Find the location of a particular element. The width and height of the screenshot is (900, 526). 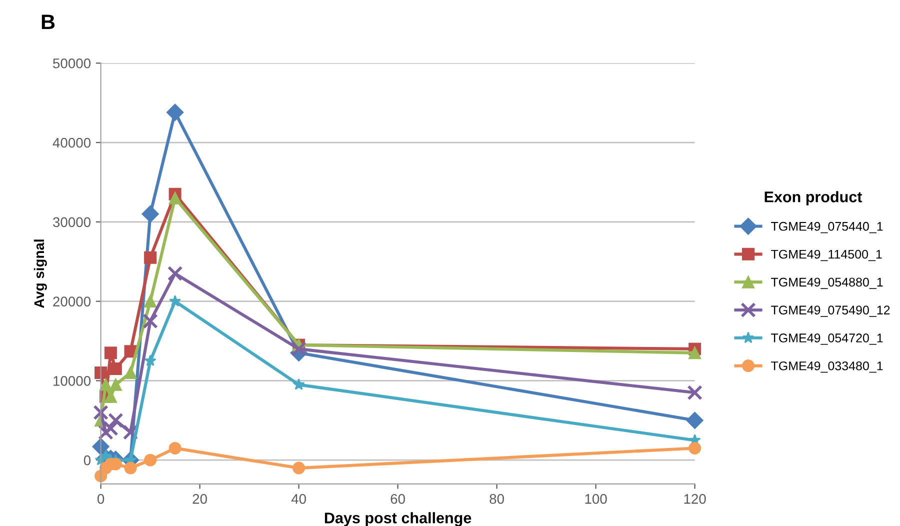

y-tick-label: 20000 is located at coordinates (72, 301).